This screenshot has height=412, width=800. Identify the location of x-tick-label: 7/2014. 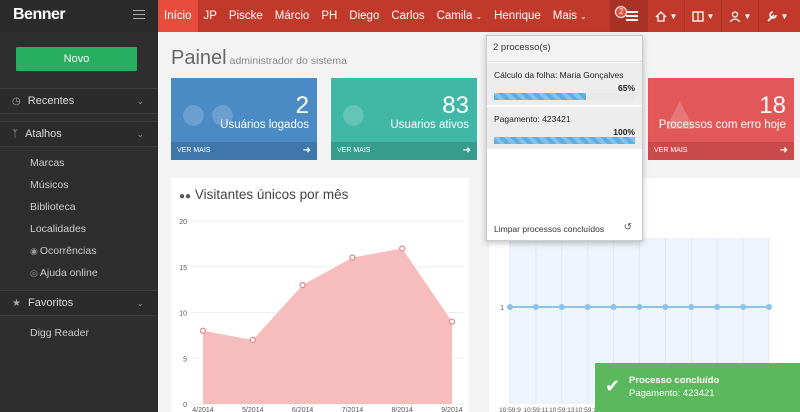
(353, 409).